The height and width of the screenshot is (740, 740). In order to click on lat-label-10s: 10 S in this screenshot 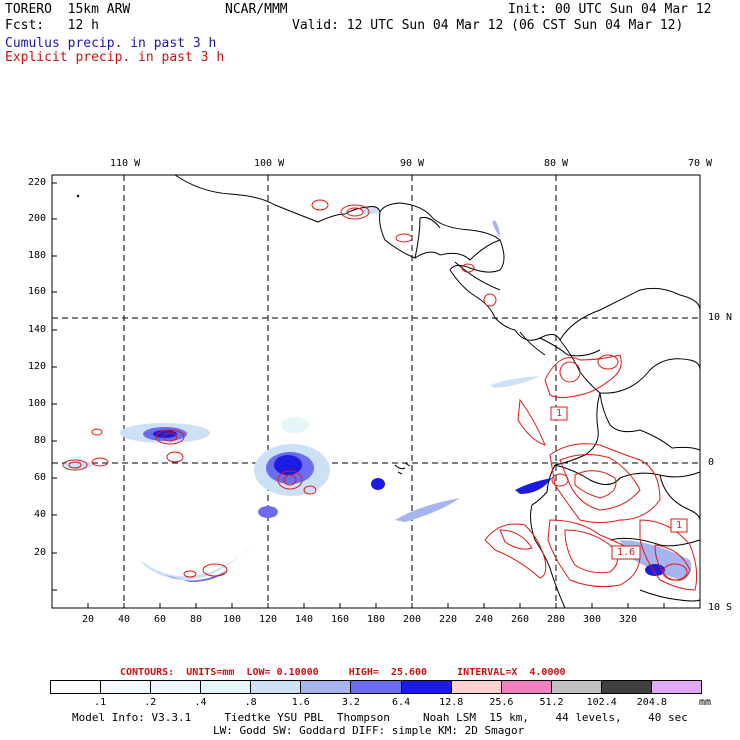, I will do `click(720, 607)`.